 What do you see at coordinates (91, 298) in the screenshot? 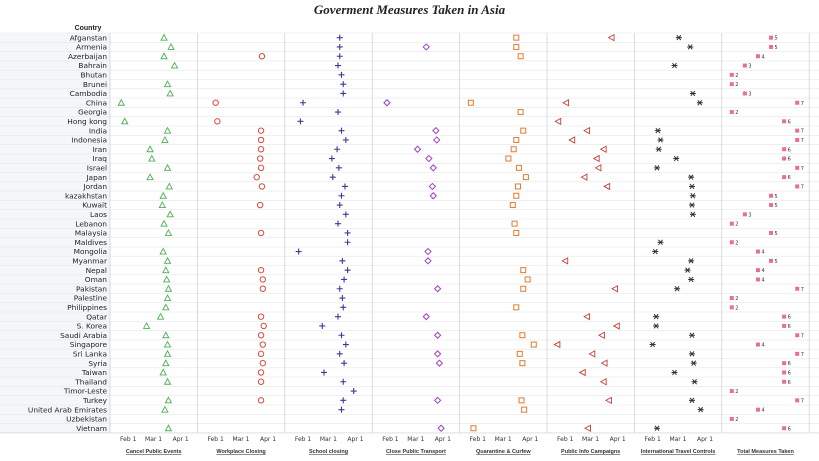
I see `country-label: Palestine` at bounding box center [91, 298].